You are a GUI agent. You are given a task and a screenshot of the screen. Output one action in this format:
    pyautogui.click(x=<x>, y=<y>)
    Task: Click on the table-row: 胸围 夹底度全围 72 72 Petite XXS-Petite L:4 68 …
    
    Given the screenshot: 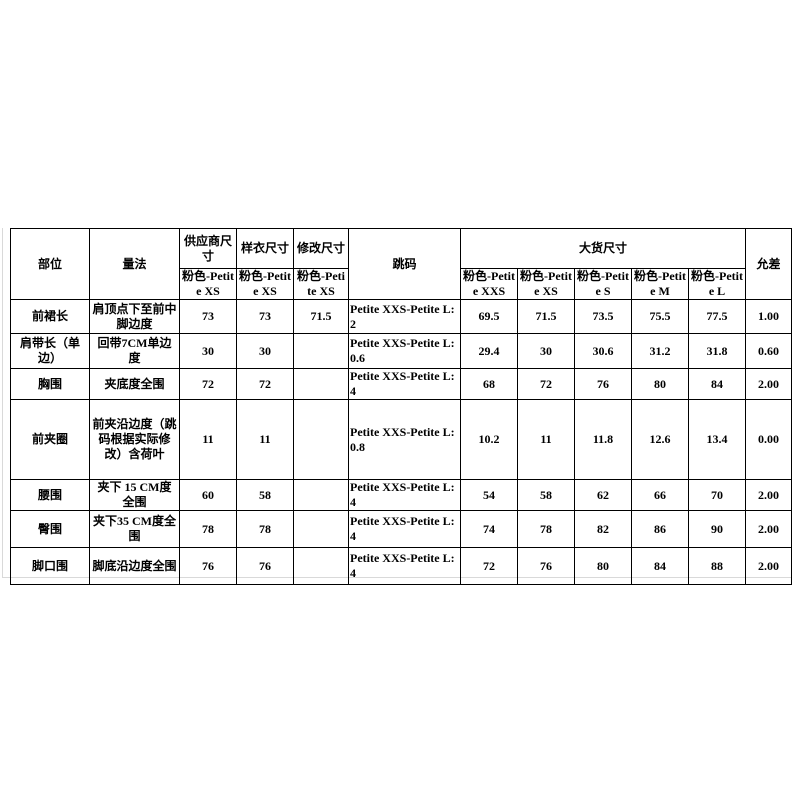 What is the action you would take?
    pyautogui.click(x=401, y=384)
    